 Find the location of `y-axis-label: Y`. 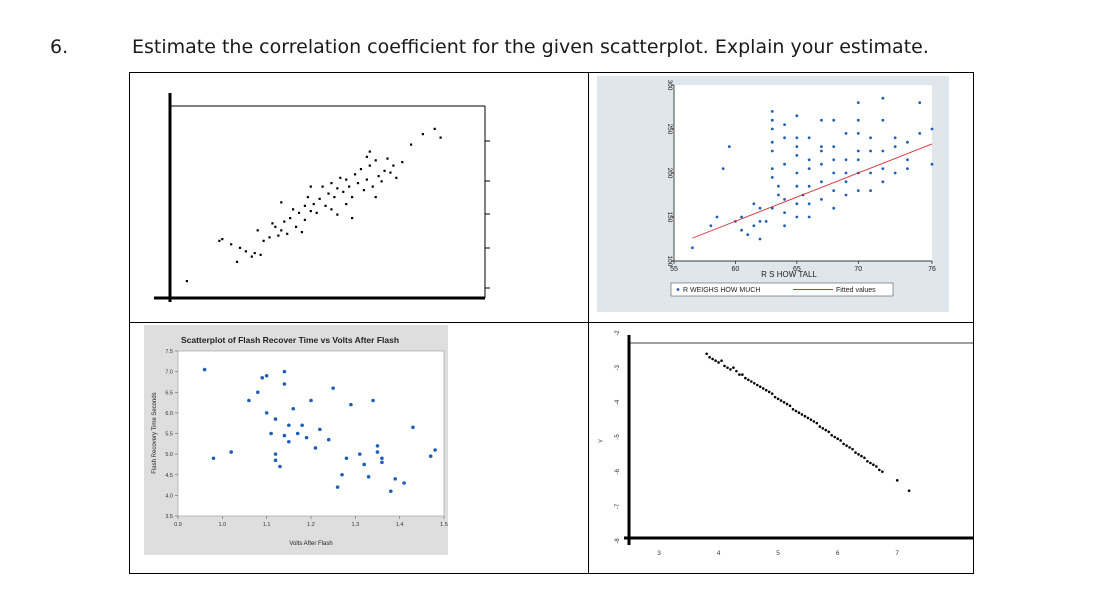

y-axis-label: Y is located at coordinates (602, 441).